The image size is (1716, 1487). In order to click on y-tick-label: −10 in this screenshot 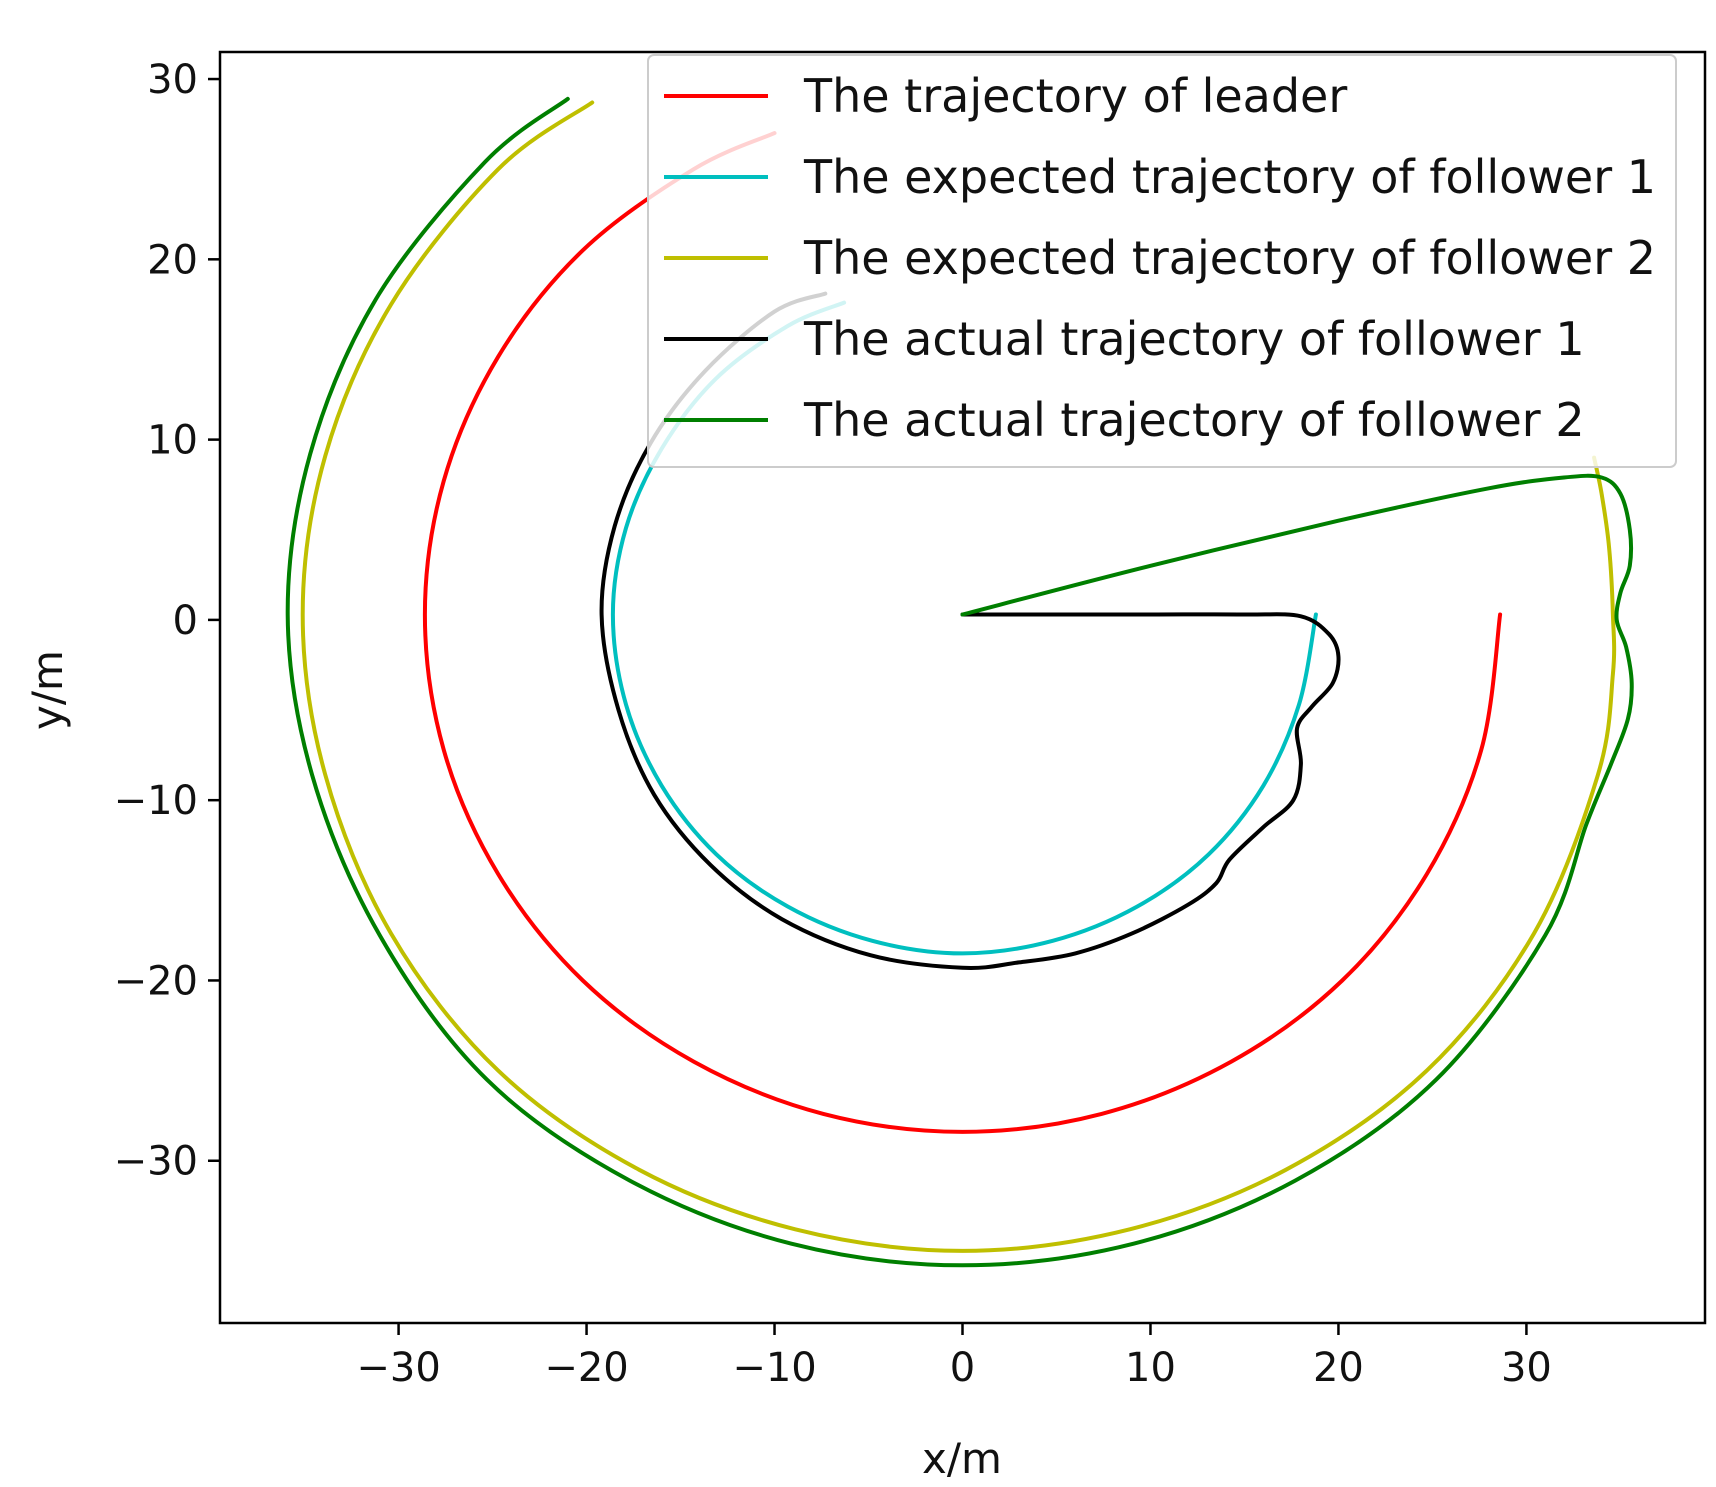, I will do `click(156, 801)`.